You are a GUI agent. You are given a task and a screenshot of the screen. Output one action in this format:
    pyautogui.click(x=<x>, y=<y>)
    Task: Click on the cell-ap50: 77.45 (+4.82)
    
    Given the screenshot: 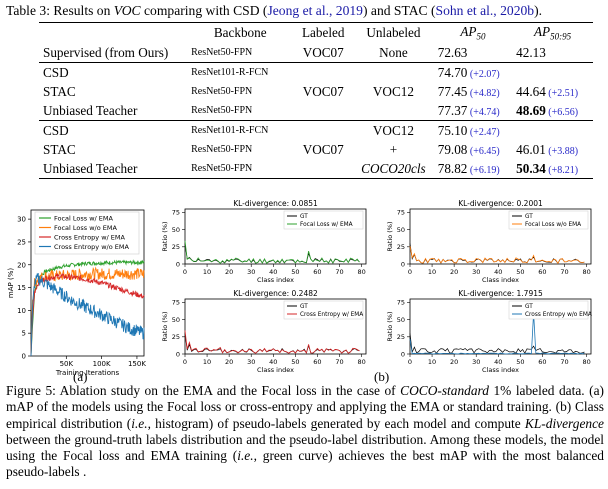 What is the action you would take?
    pyautogui.click(x=473, y=91)
    